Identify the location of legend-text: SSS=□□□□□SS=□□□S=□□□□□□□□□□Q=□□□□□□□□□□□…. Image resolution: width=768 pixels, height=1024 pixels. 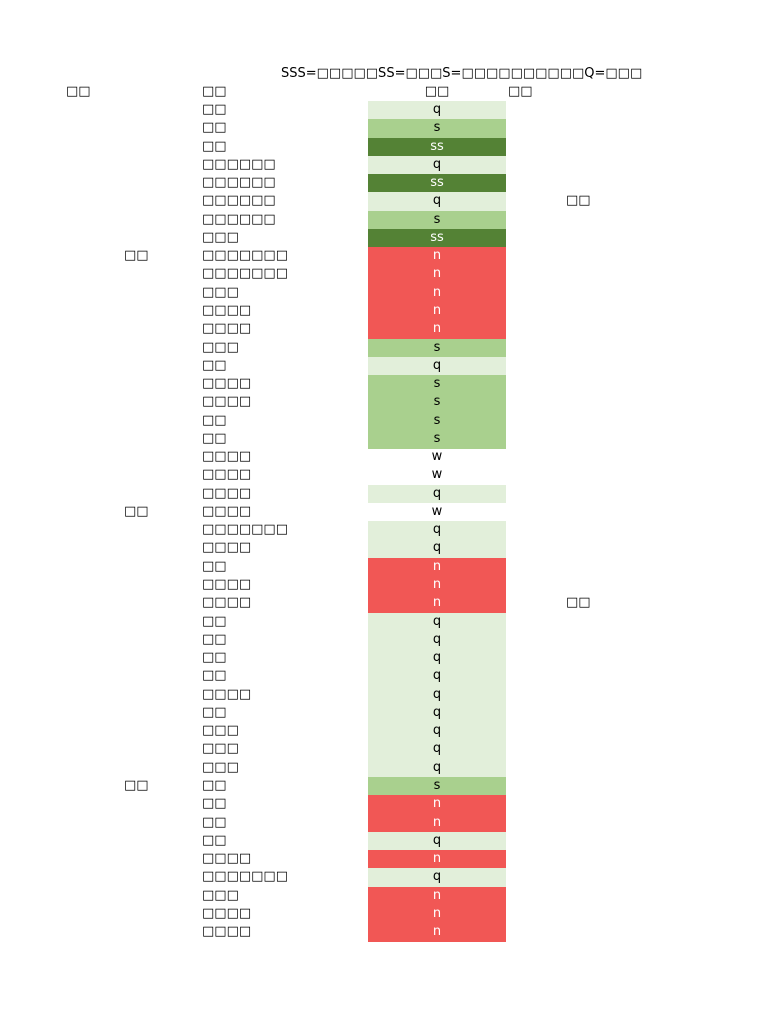
(462, 73).